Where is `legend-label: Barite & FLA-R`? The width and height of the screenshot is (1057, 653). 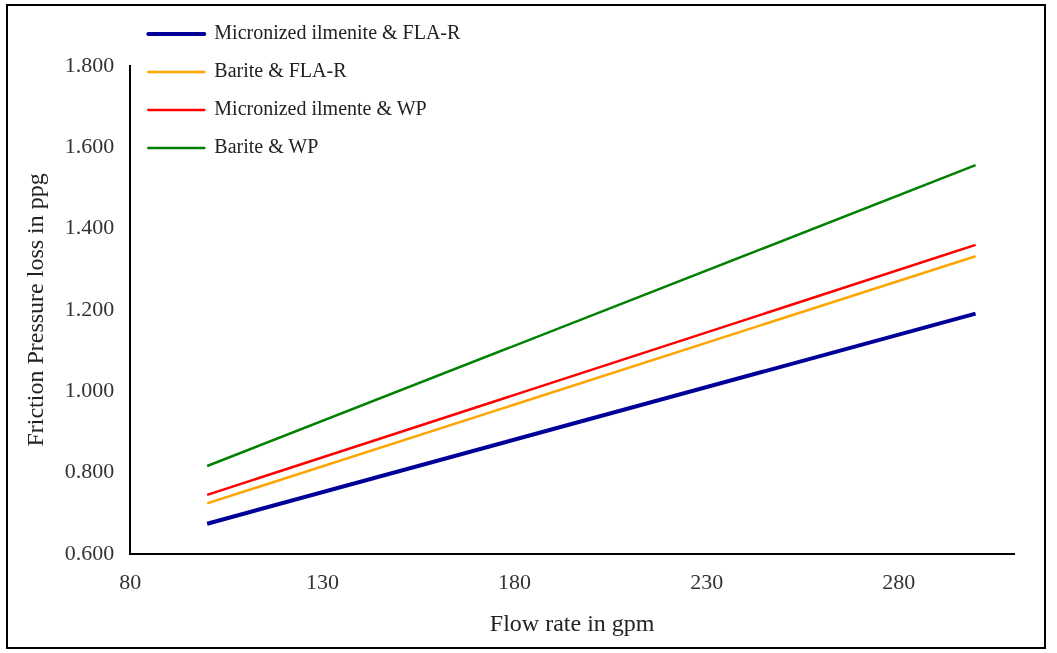
legend-label: Barite & FLA-R is located at coordinates (281, 70).